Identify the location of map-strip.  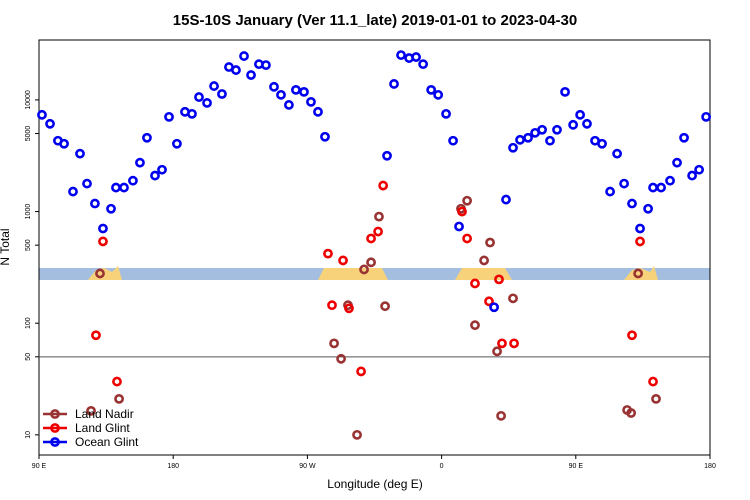
(374, 273).